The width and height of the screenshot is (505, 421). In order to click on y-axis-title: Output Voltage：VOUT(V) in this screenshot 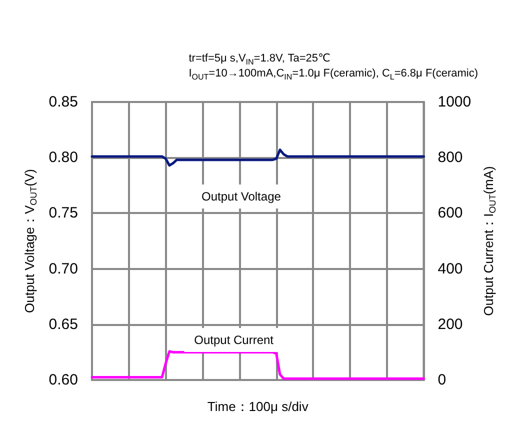, I will do `click(30, 241)`.